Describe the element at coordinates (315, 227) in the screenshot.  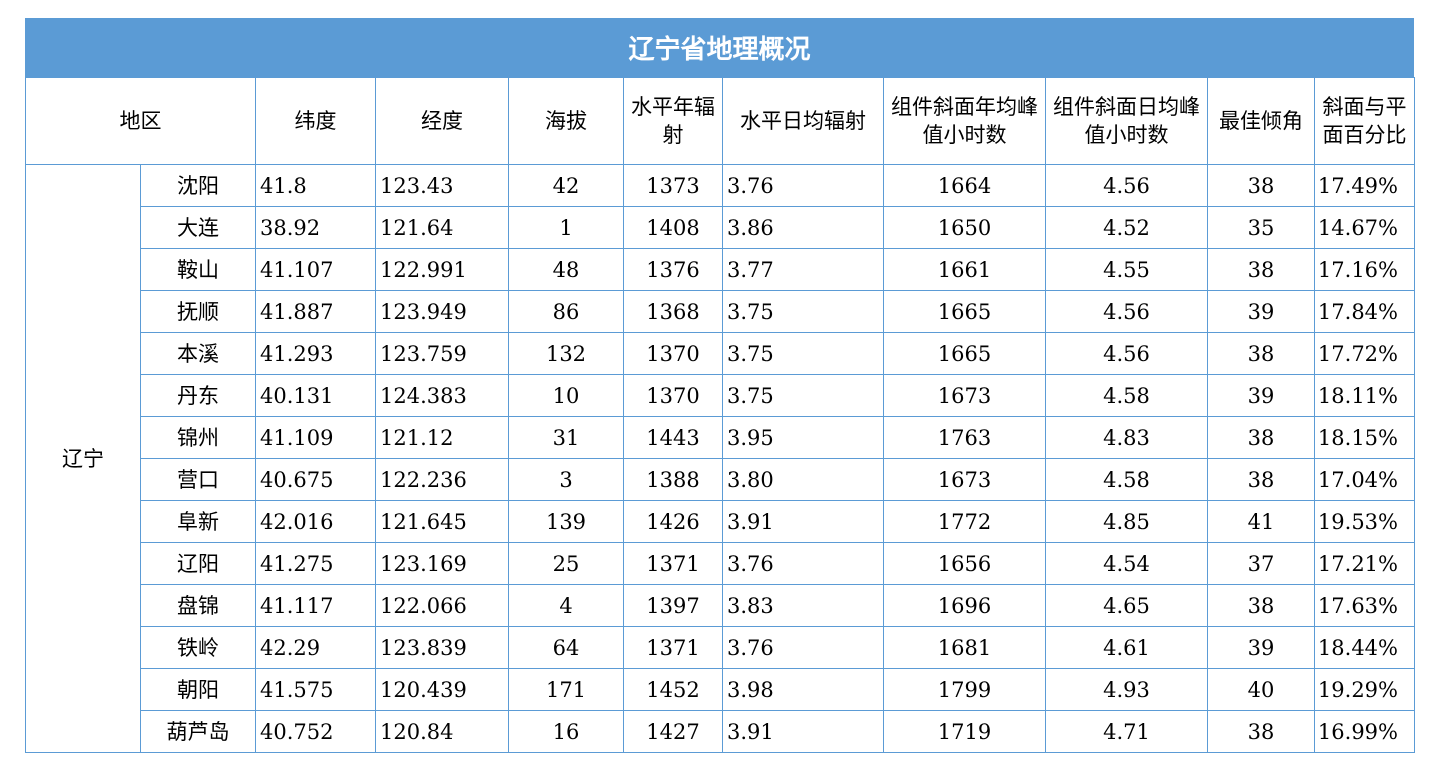
I see `latitude-cell: 38.92` at that location.